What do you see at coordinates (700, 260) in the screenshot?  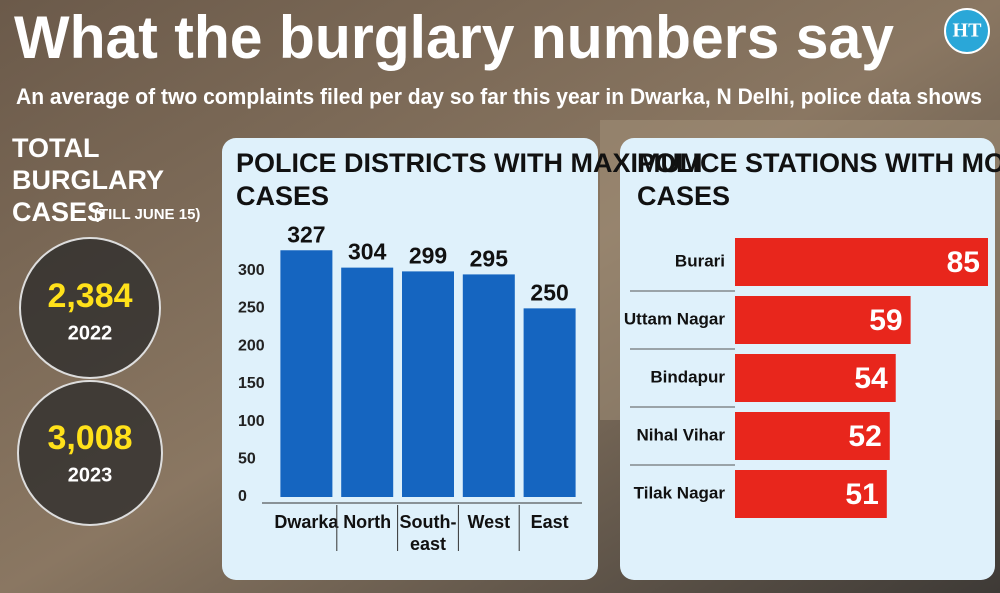 I see `y-tick-label: Burari` at bounding box center [700, 260].